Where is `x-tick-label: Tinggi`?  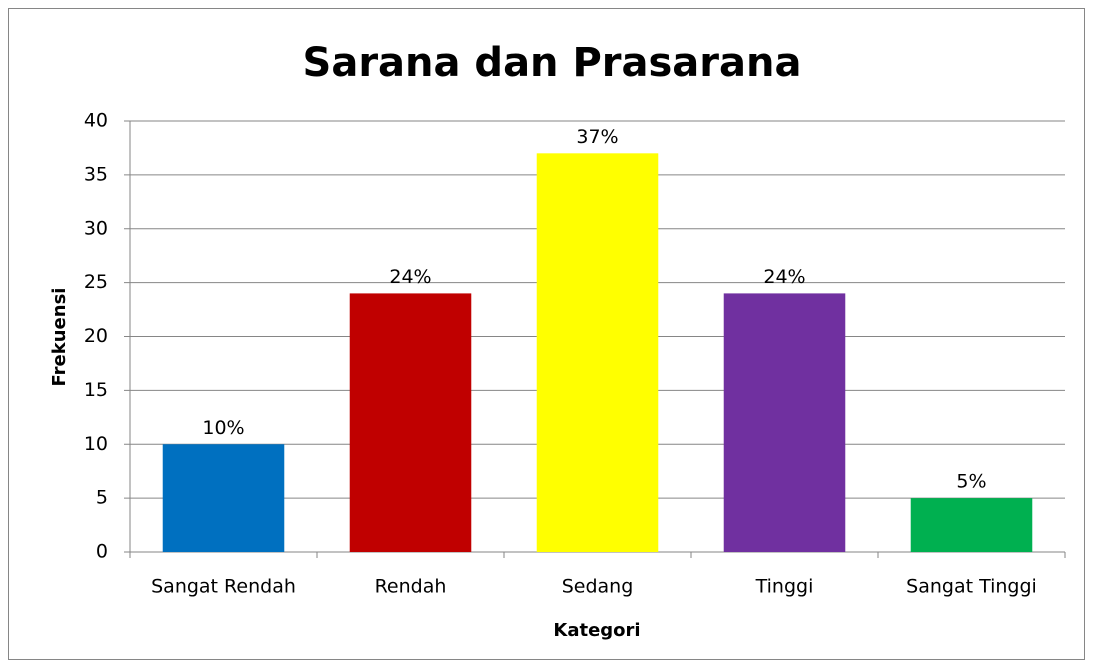
x-tick-label: Tinggi is located at coordinates (784, 587).